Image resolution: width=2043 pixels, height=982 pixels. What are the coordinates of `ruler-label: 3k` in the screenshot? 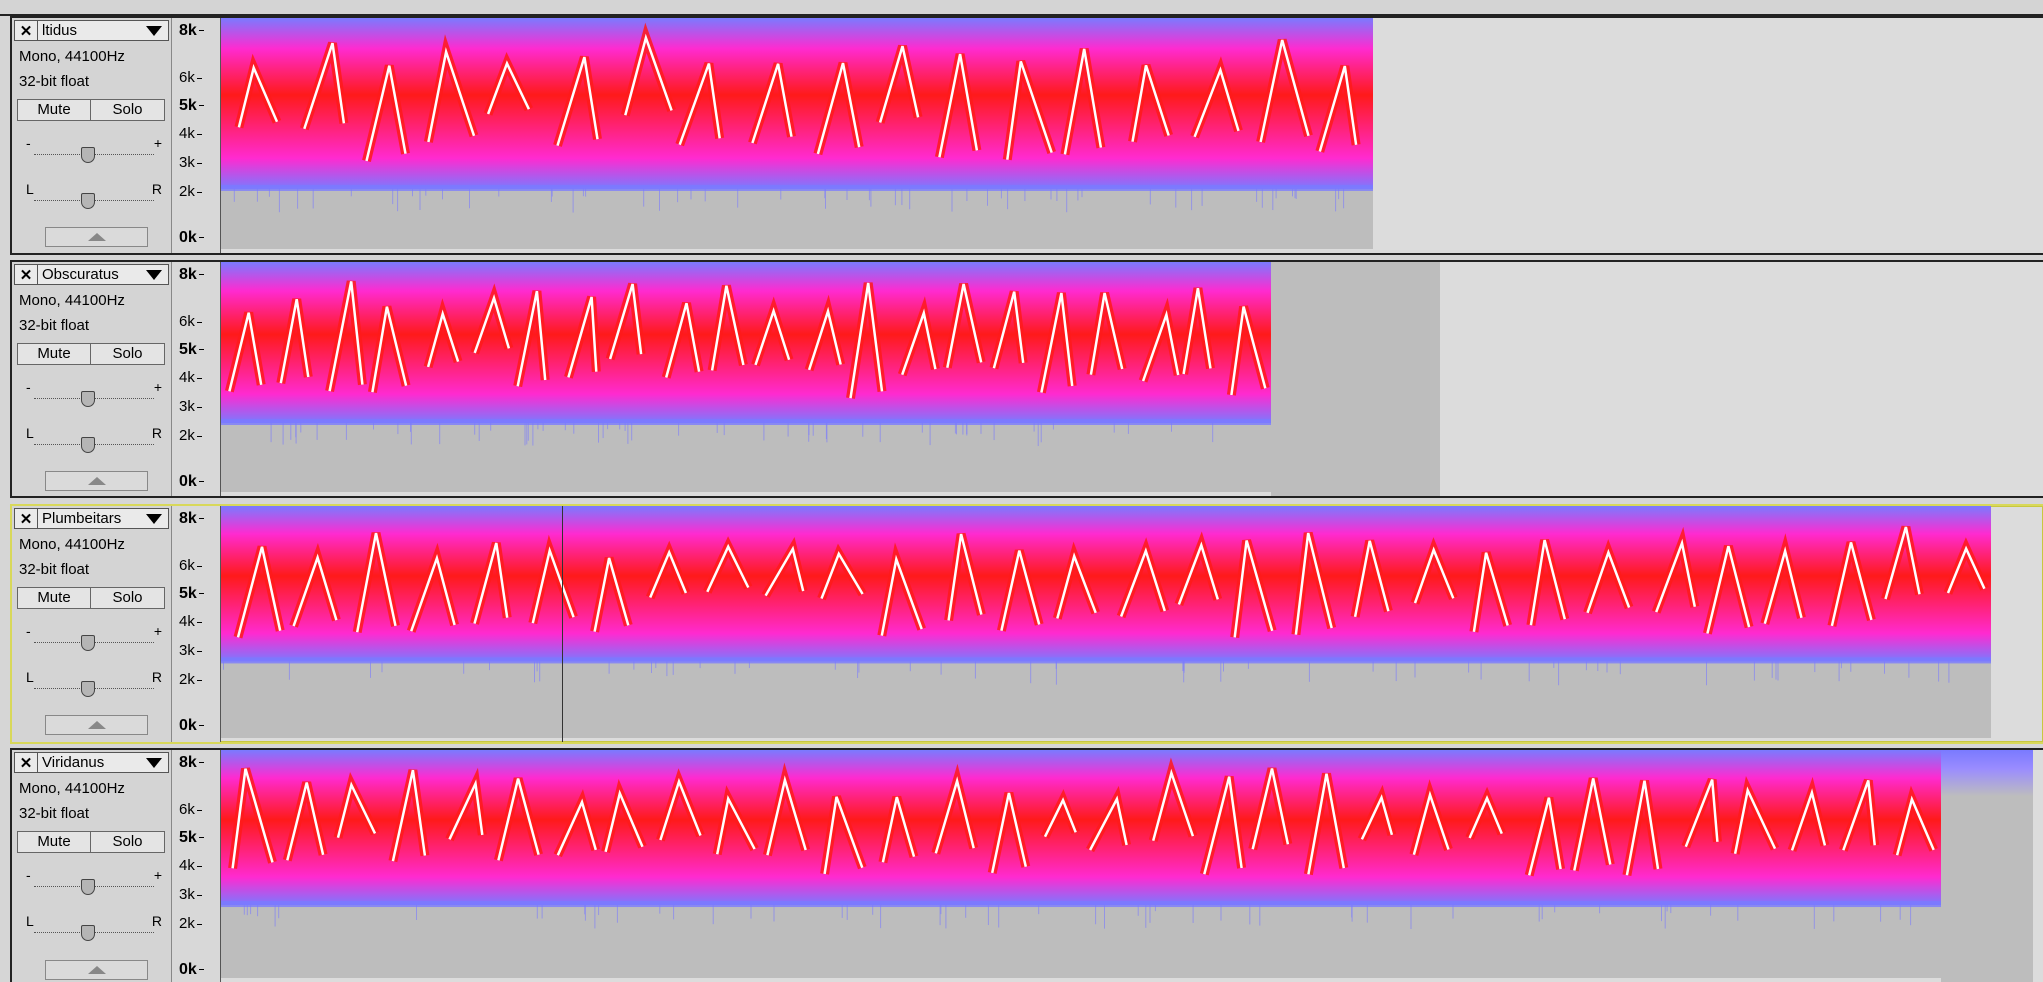 It's located at (190, 894).